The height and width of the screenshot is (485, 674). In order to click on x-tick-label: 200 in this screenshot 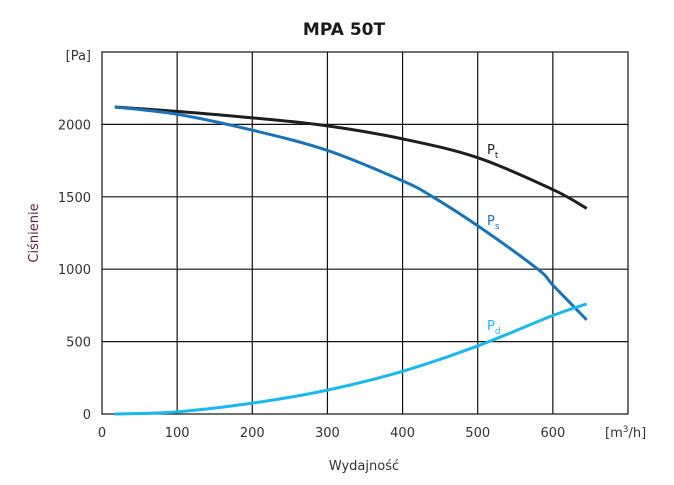, I will do `click(252, 433)`.